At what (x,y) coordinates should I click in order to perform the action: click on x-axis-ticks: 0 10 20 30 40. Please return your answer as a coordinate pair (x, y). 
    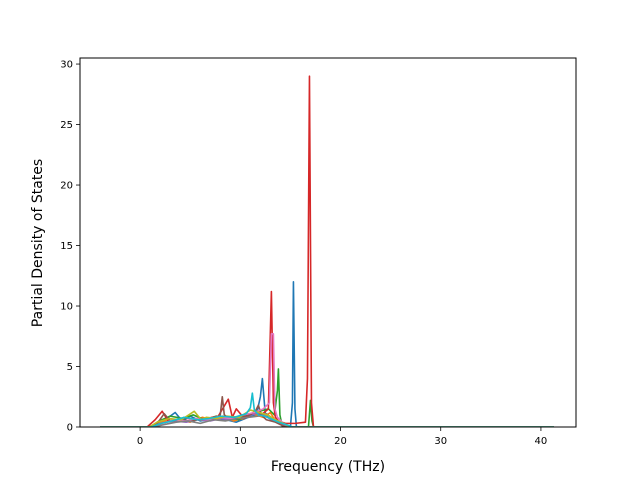
    Looking at the image, I should click on (342, 437).